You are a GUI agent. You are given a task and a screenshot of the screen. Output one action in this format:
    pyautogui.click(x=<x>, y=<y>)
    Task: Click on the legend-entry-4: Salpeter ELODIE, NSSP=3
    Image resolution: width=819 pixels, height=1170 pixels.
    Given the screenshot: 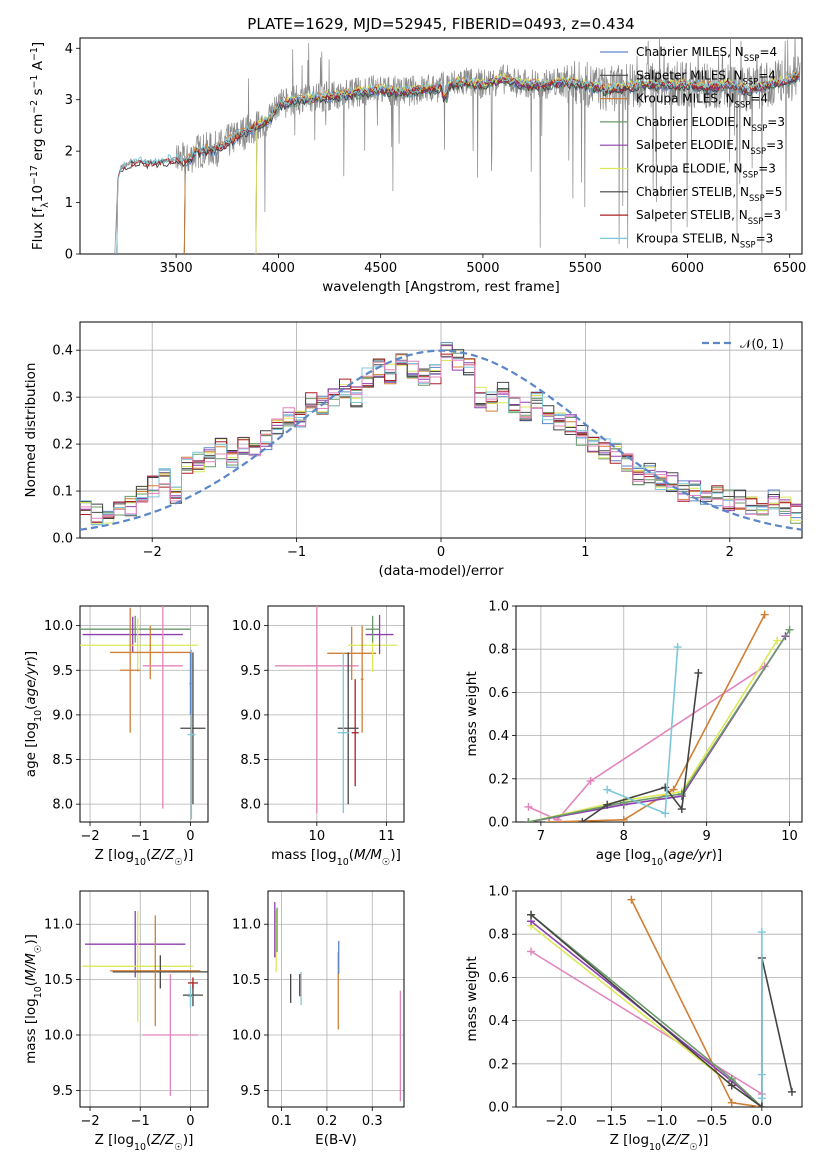 What is the action you would take?
    pyautogui.click(x=710, y=147)
    